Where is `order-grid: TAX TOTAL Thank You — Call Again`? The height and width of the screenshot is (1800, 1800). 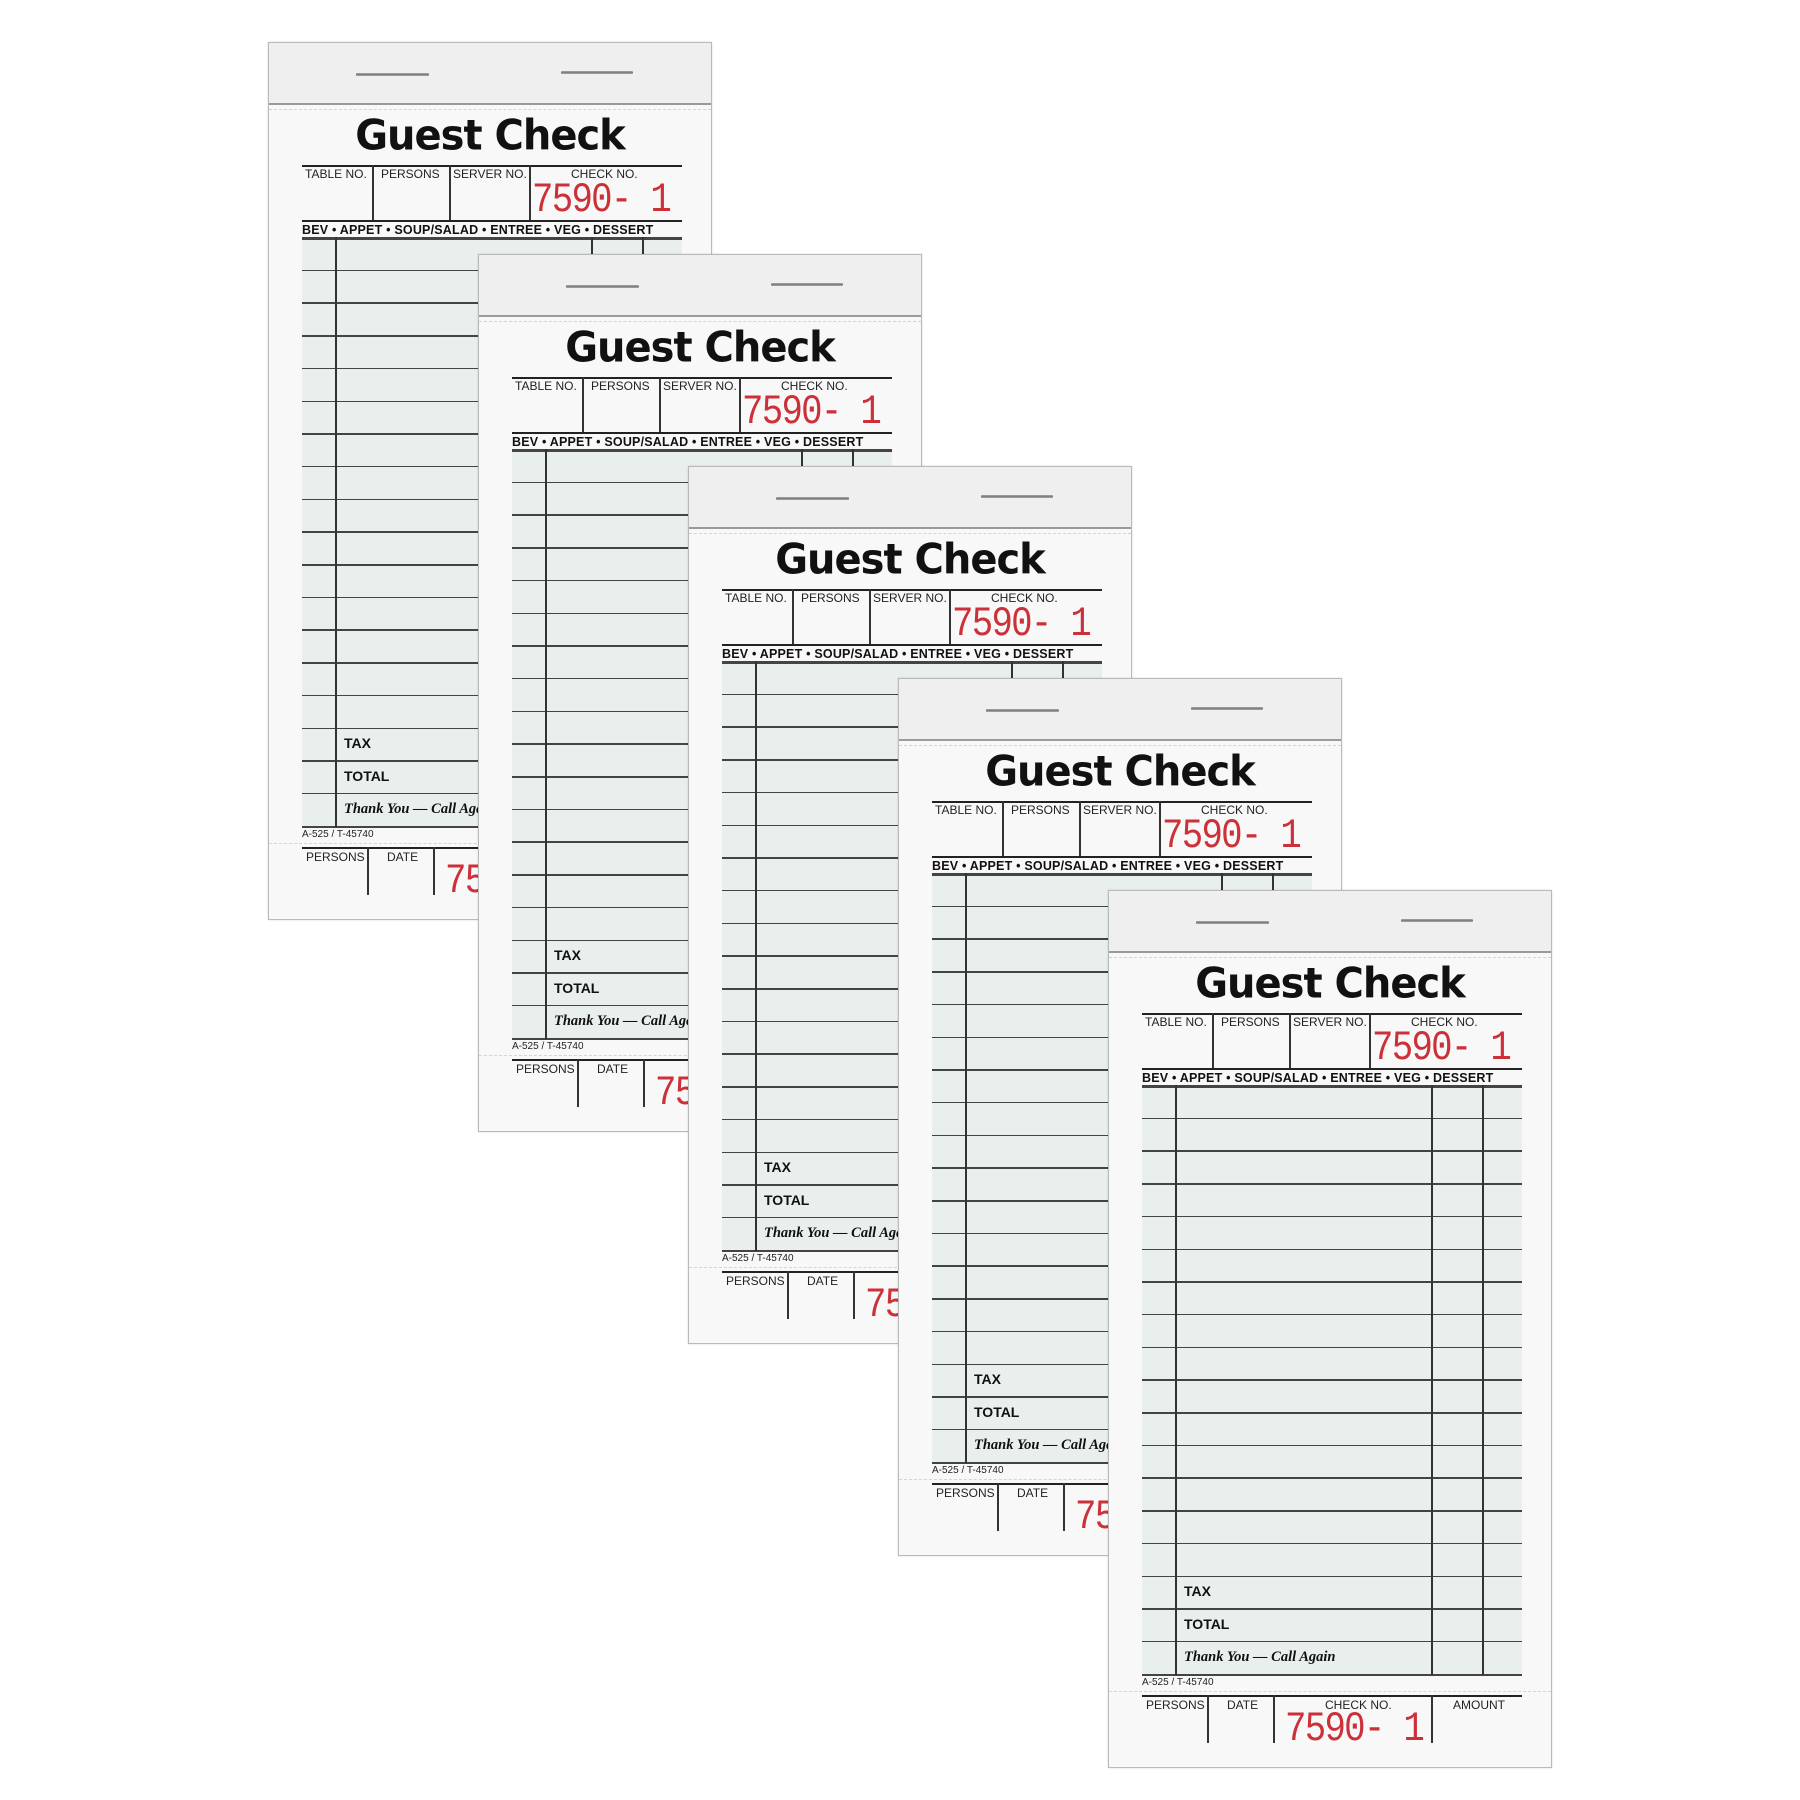 order-grid: TAX TOTAL Thank You — Call Again is located at coordinates (1332, 1381).